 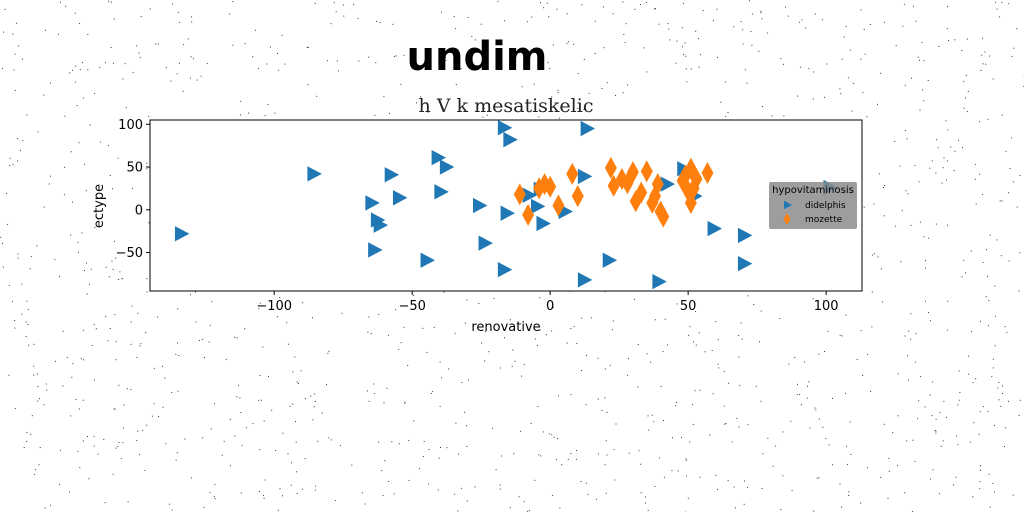 What do you see at coordinates (506, 106) in the screenshot?
I see `axes-title: h V k mesatiskelic` at bounding box center [506, 106].